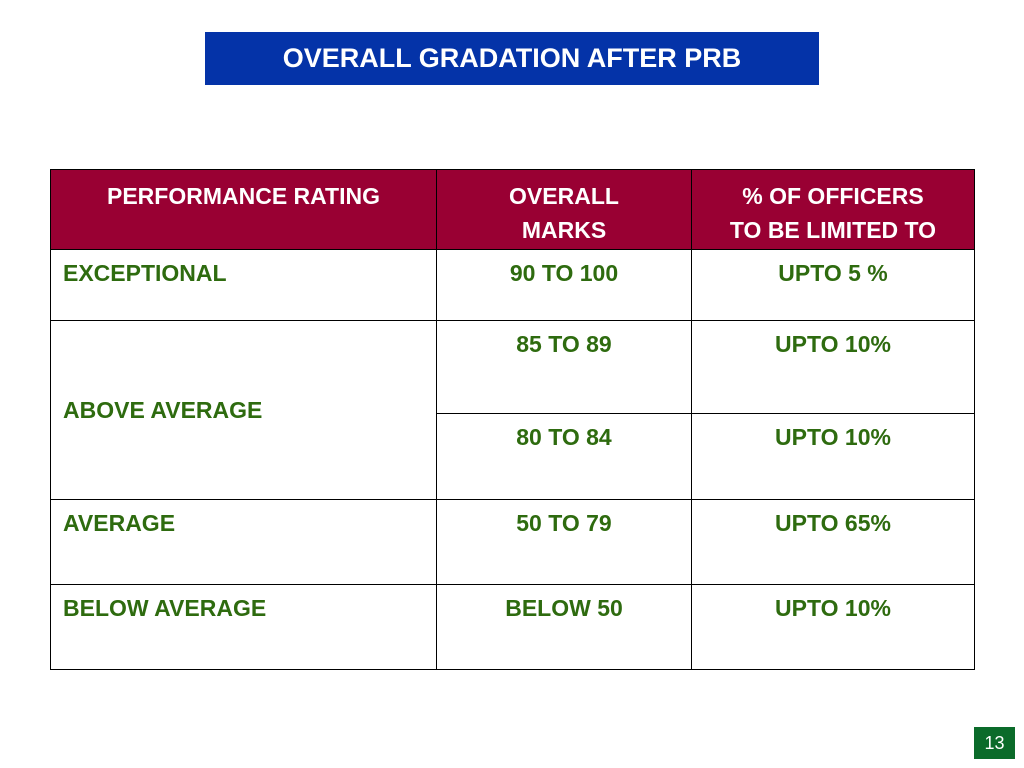 This screenshot has height=768, width=1024. I want to click on table-row: 80 TO 84 UPTO 10%, so click(513, 456).